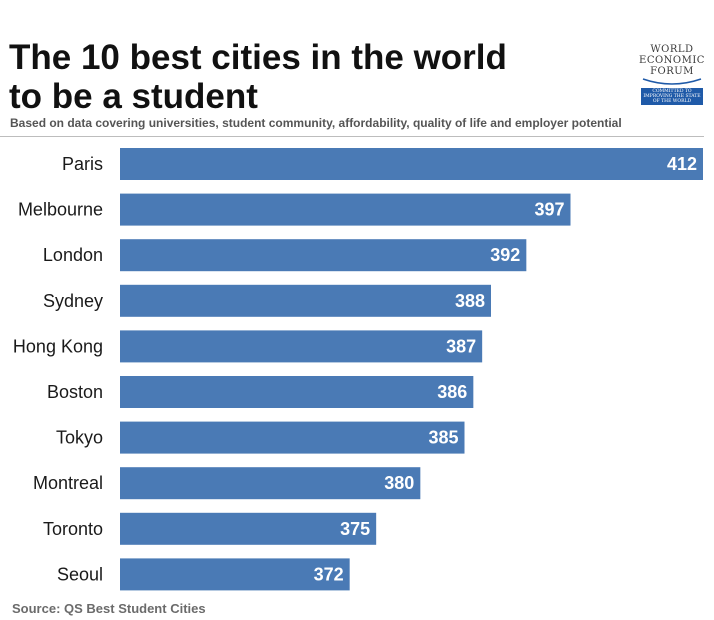  I want to click on category-label-london: London, so click(73, 255).